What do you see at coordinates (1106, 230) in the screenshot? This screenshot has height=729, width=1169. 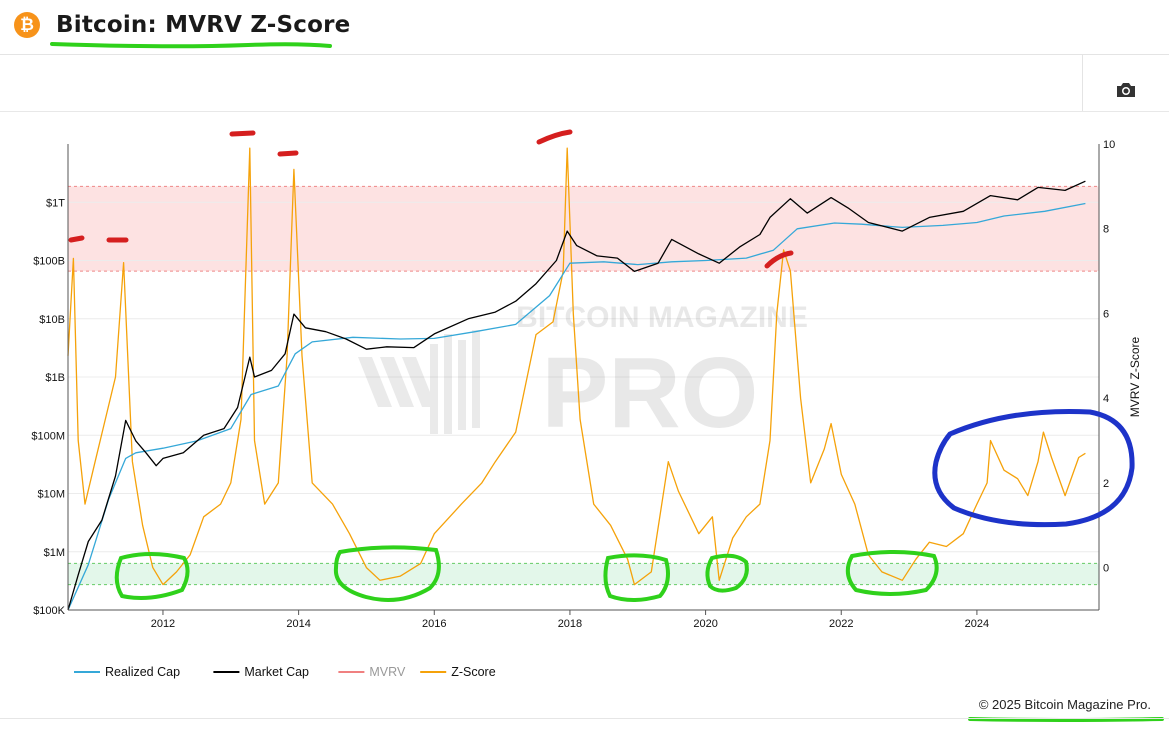 I see `y-right-tick-label: 8` at bounding box center [1106, 230].